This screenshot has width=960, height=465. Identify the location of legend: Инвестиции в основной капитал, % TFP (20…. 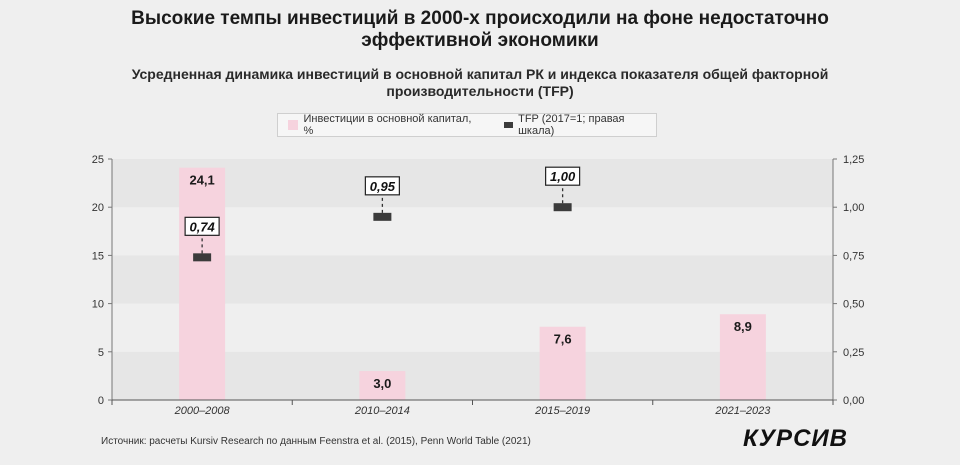
(467, 125).